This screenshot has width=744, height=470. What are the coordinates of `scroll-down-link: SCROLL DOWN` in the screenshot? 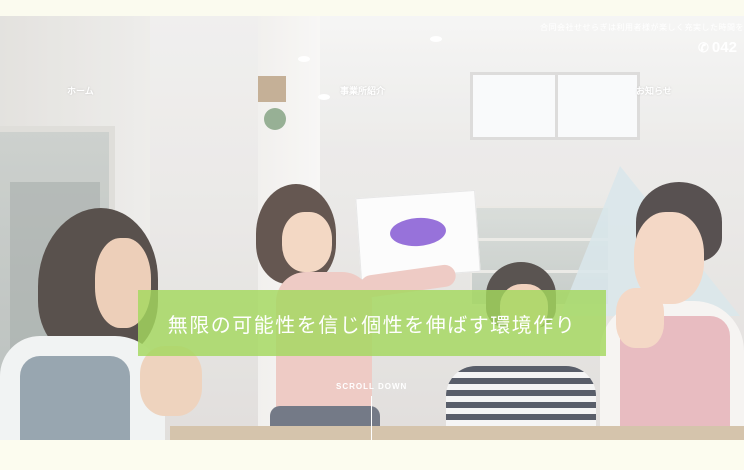 It's located at (372, 386).